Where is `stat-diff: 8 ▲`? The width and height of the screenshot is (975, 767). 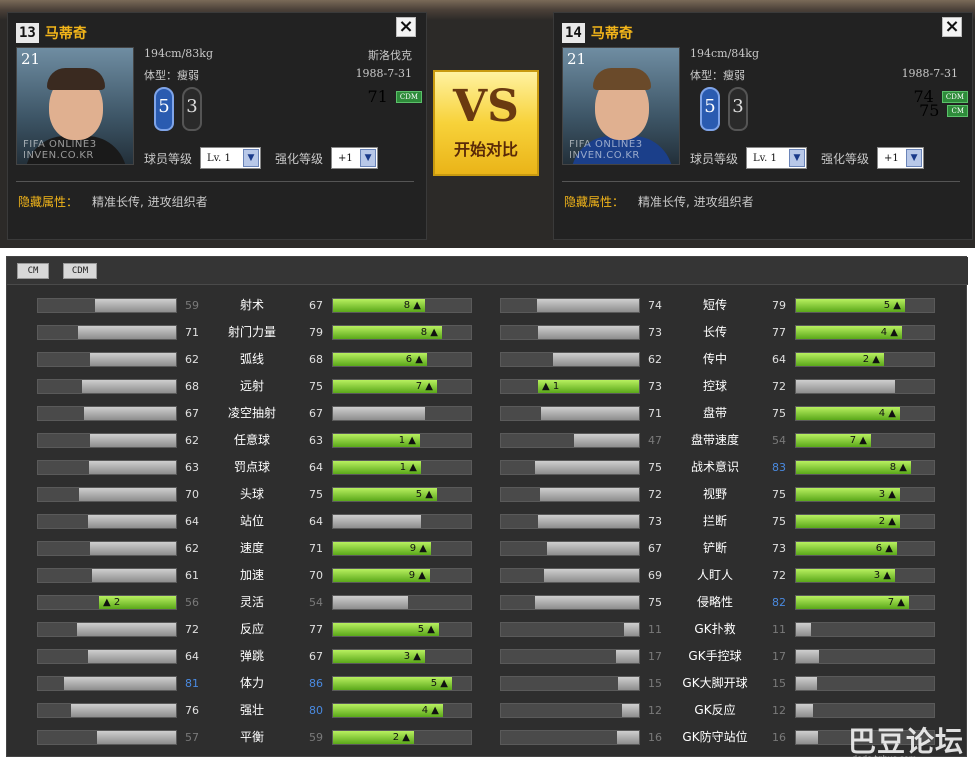 stat-diff: 8 ▲ is located at coordinates (898, 467).